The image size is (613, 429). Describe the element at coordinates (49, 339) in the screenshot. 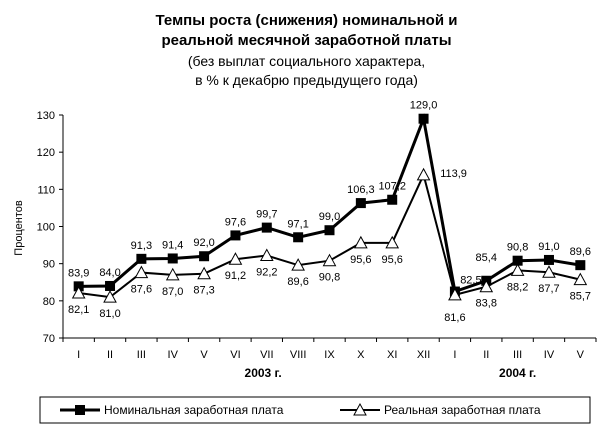

I see `y-tick-label: 70` at that location.